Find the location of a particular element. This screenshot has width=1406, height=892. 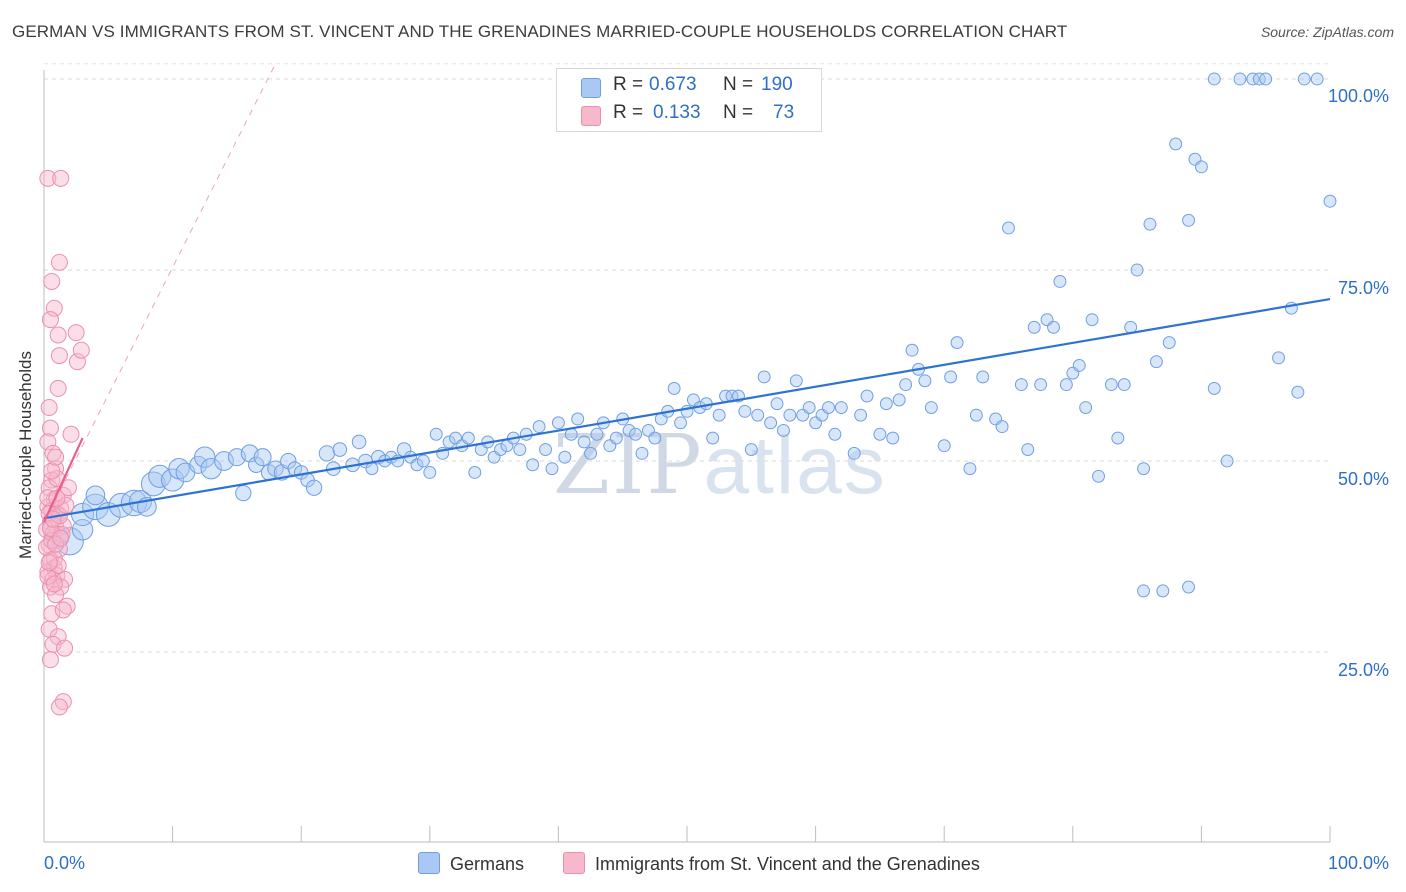

legend-immigrants-swatch is located at coordinates (574, 863).